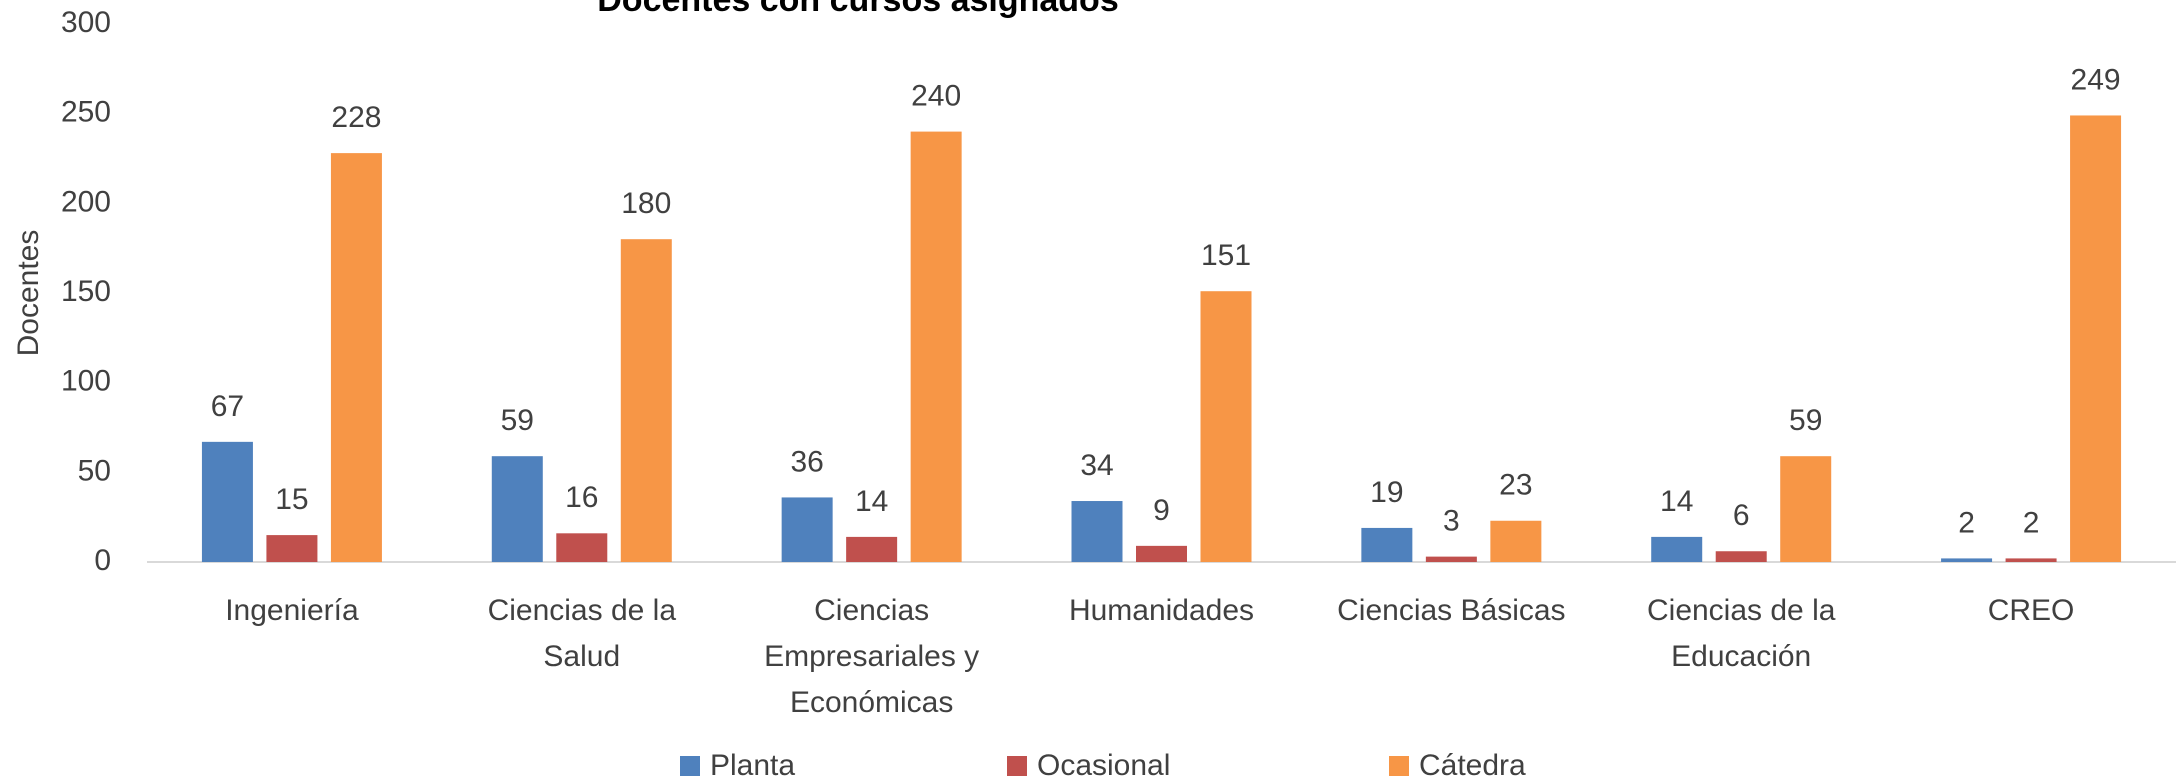 The height and width of the screenshot is (781, 2176). I want to click on y-tick-label: 200, so click(86, 201).